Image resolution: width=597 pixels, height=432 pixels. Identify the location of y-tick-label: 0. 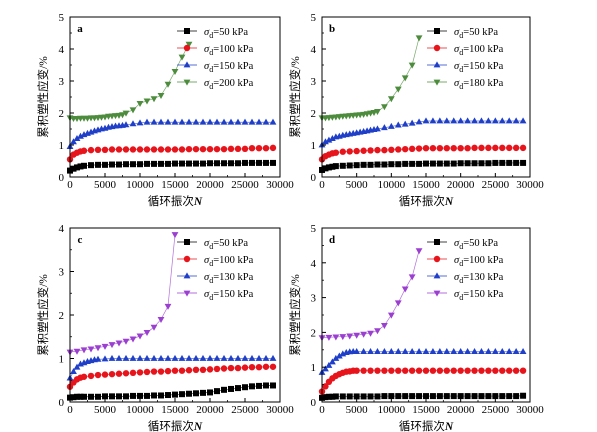
(314, 403).